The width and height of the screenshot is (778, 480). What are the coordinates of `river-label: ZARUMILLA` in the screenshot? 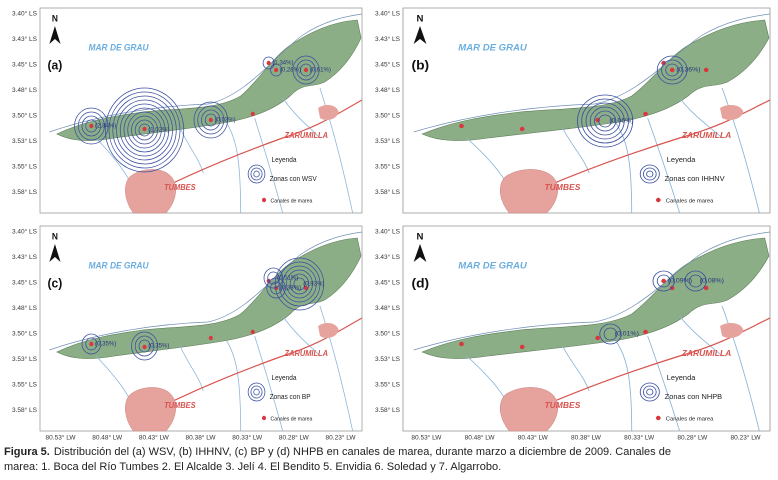 It's located at (306, 135).